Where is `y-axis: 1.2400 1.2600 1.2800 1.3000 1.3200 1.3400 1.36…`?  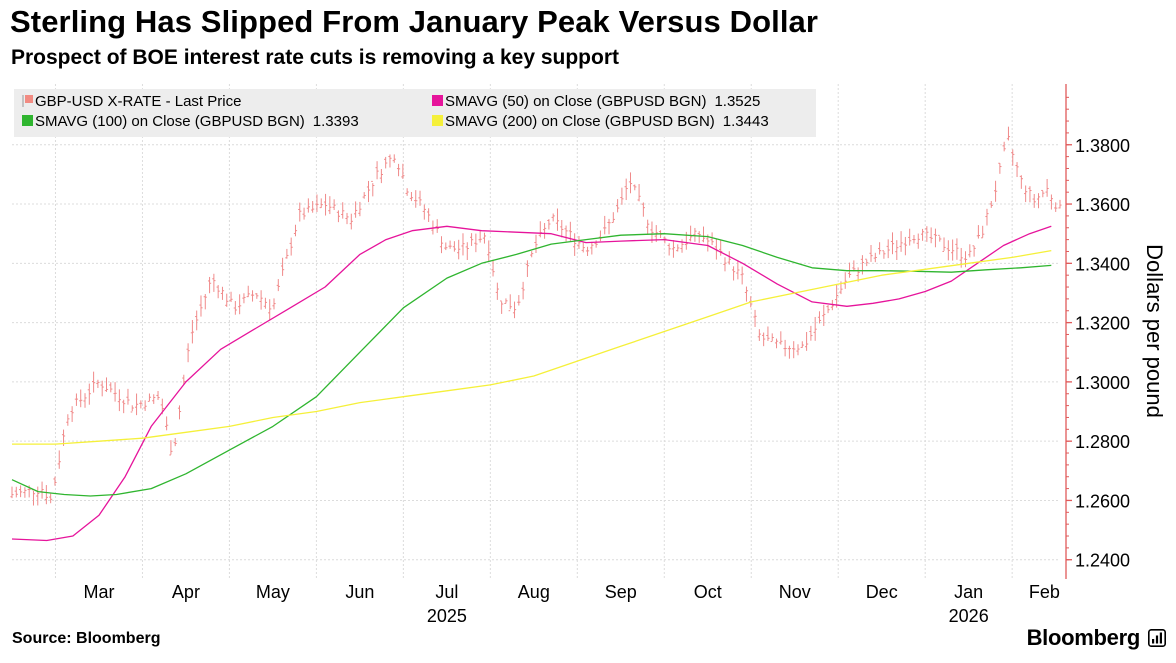
y-axis: 1.2400 1.2600 1.2800 1.3000 1.3200 1.3400 1.36… is located at coordinates (1098, 333).